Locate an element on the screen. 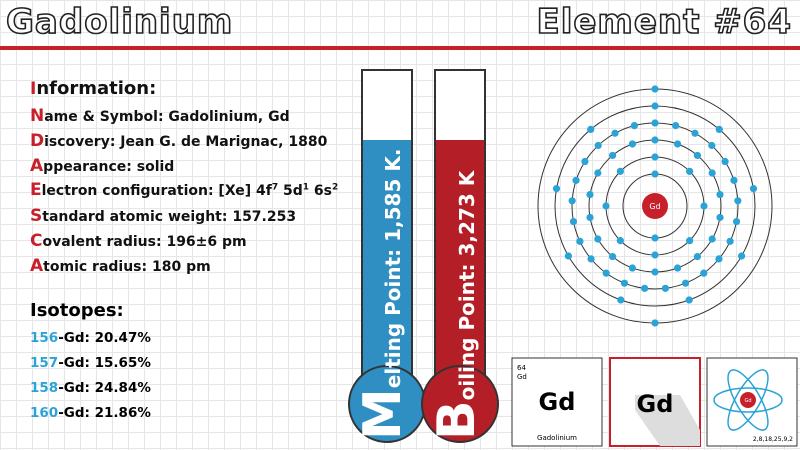 Image resolution: width=800 pixels, height=450 pixels. info-line: Appearance: solid is located at coordinates (102, 166).